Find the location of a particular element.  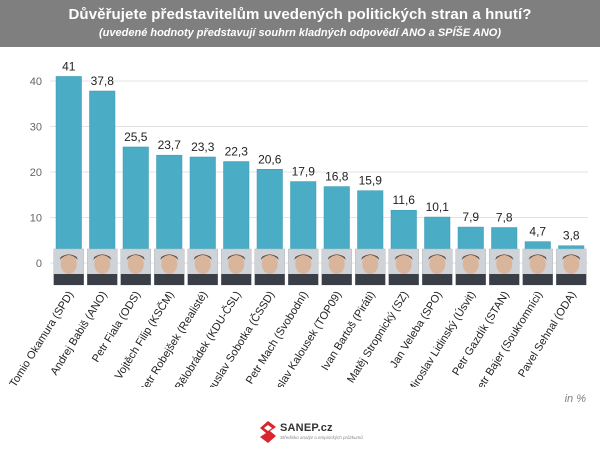

value-label: 23,3 is located at coordinates (203, 147).